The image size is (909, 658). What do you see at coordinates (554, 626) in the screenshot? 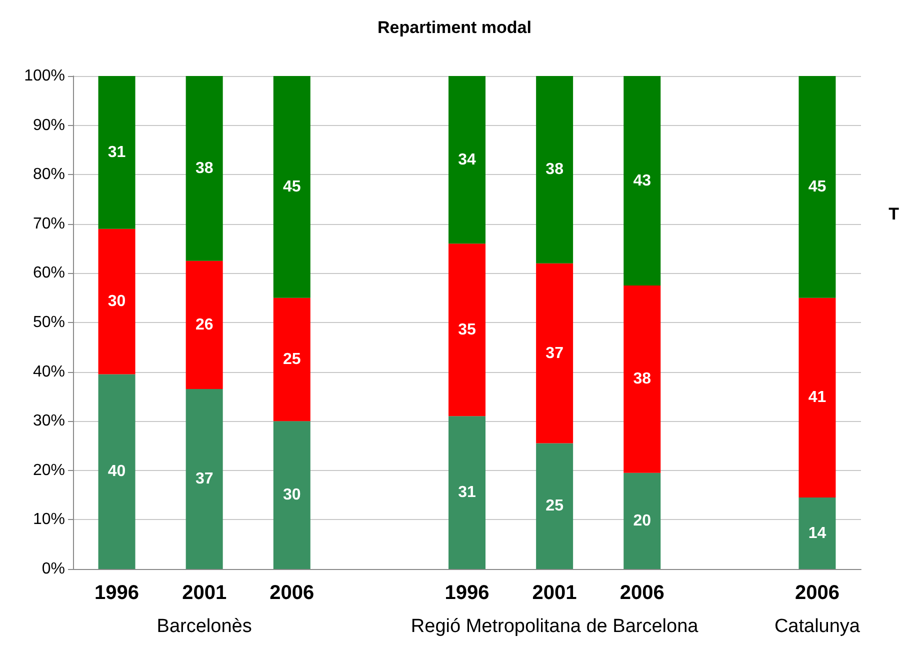
I see `text: Regió Metropolitana de Barcelona` at bounding box center [554, 626].